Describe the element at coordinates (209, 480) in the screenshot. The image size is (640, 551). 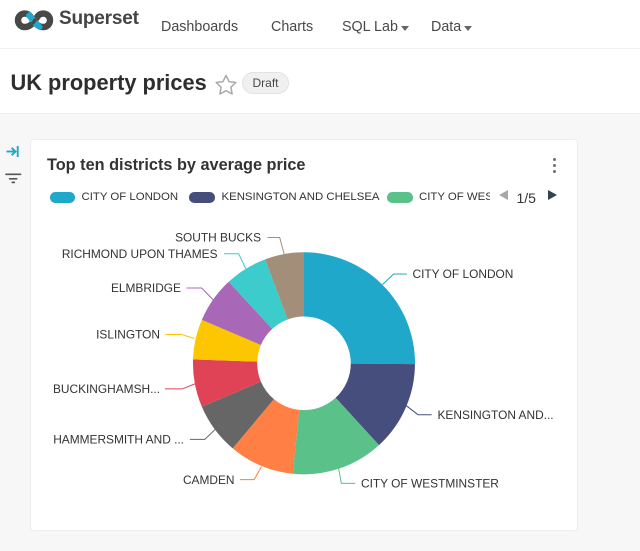
I see `svg-text: CAMDEN` at that location.